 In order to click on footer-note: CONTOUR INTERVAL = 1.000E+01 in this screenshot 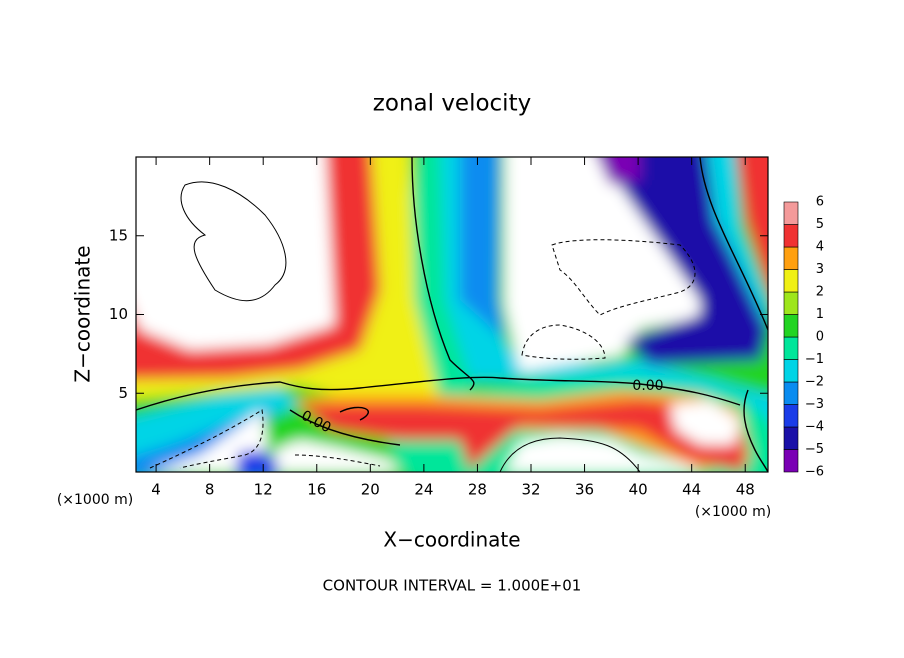, I will do `click(452, 586)`.